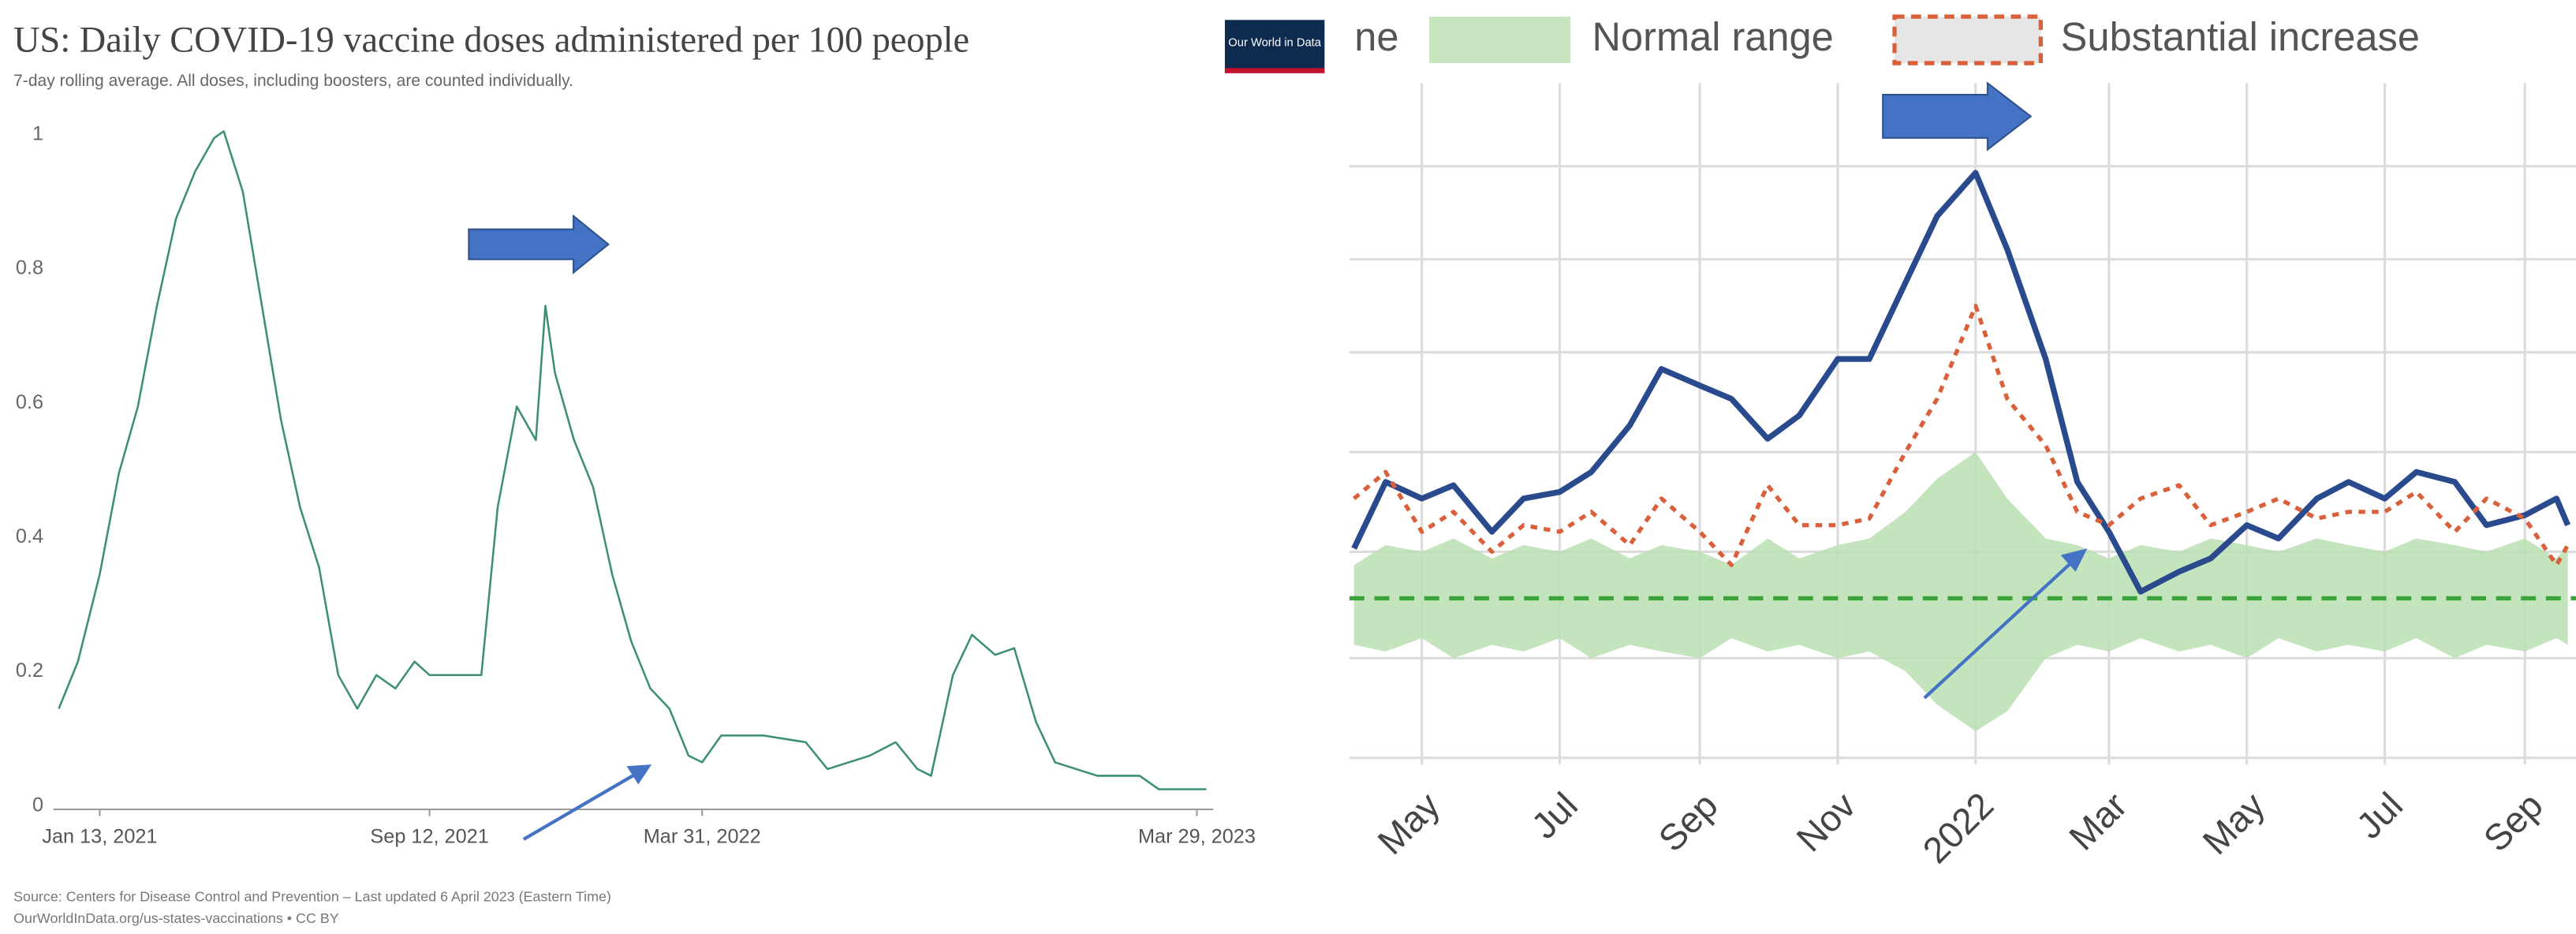 The image size is (2576, 934). What do you see at coordinates (29, 670) in the screenshot?
I see `y-tick-label: 0.2` at bounding box center [29, 670].